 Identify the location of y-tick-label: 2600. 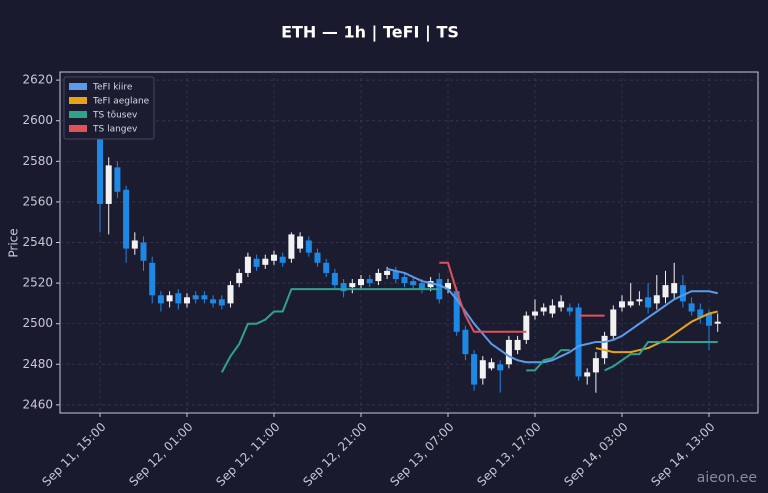
(37, 120).